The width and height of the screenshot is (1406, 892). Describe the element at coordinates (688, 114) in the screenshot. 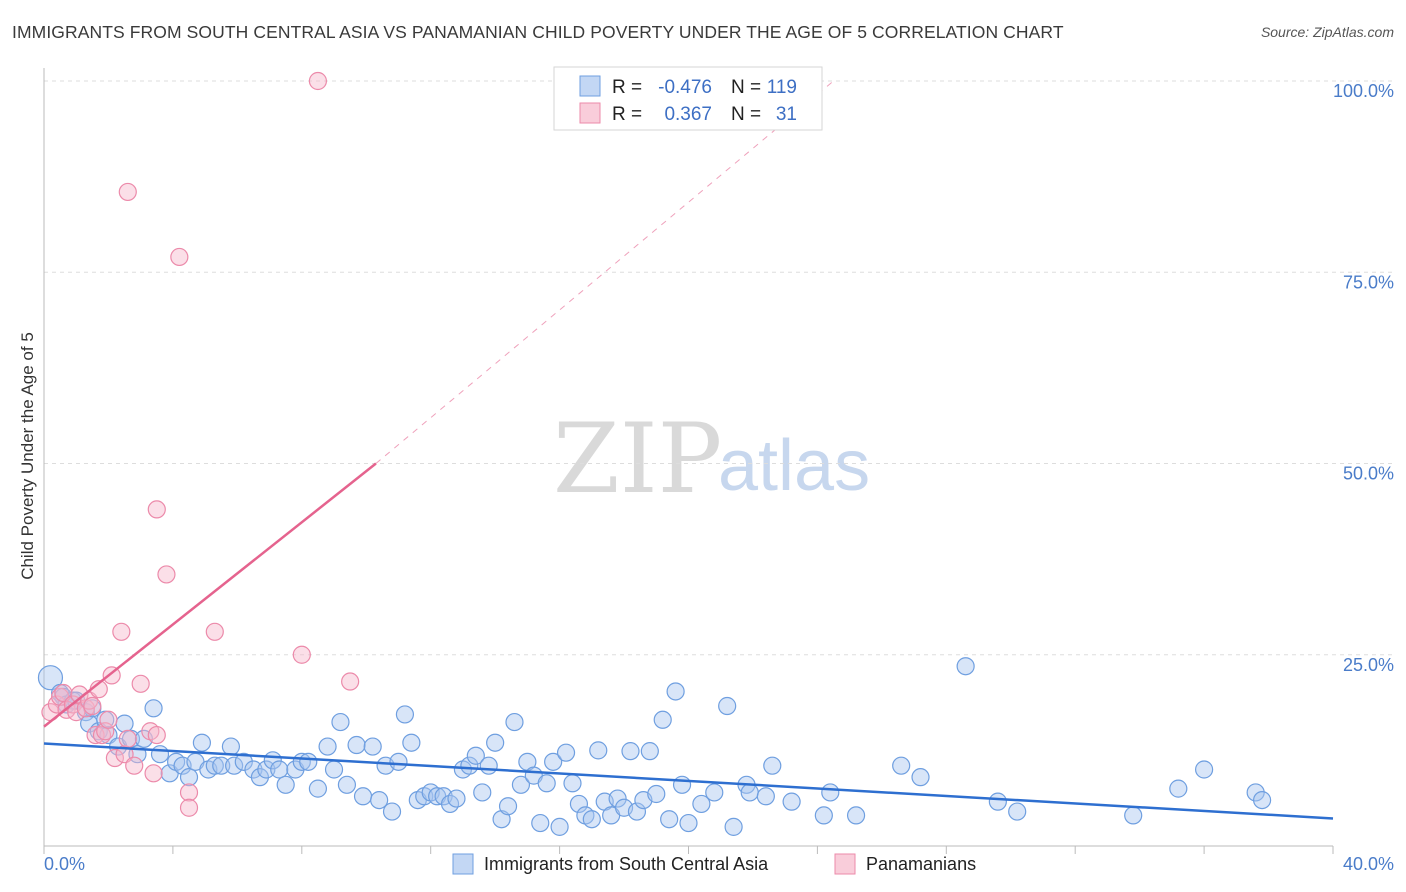

I see `legend-r-value-1: 0.367` at that location.